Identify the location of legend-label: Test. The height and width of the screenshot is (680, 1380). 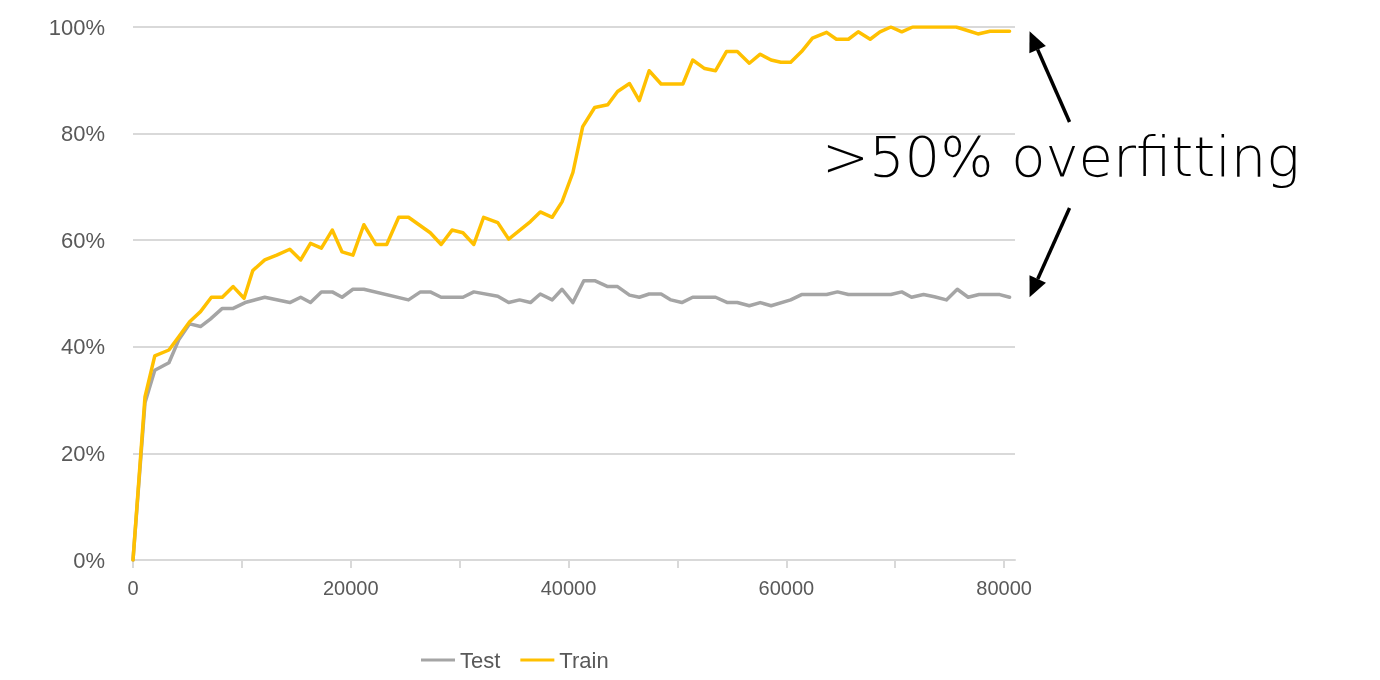
(480, 660).